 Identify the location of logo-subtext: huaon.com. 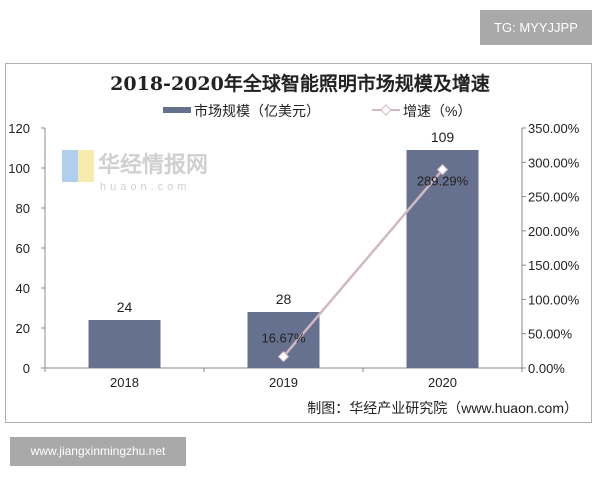
(145, 187).